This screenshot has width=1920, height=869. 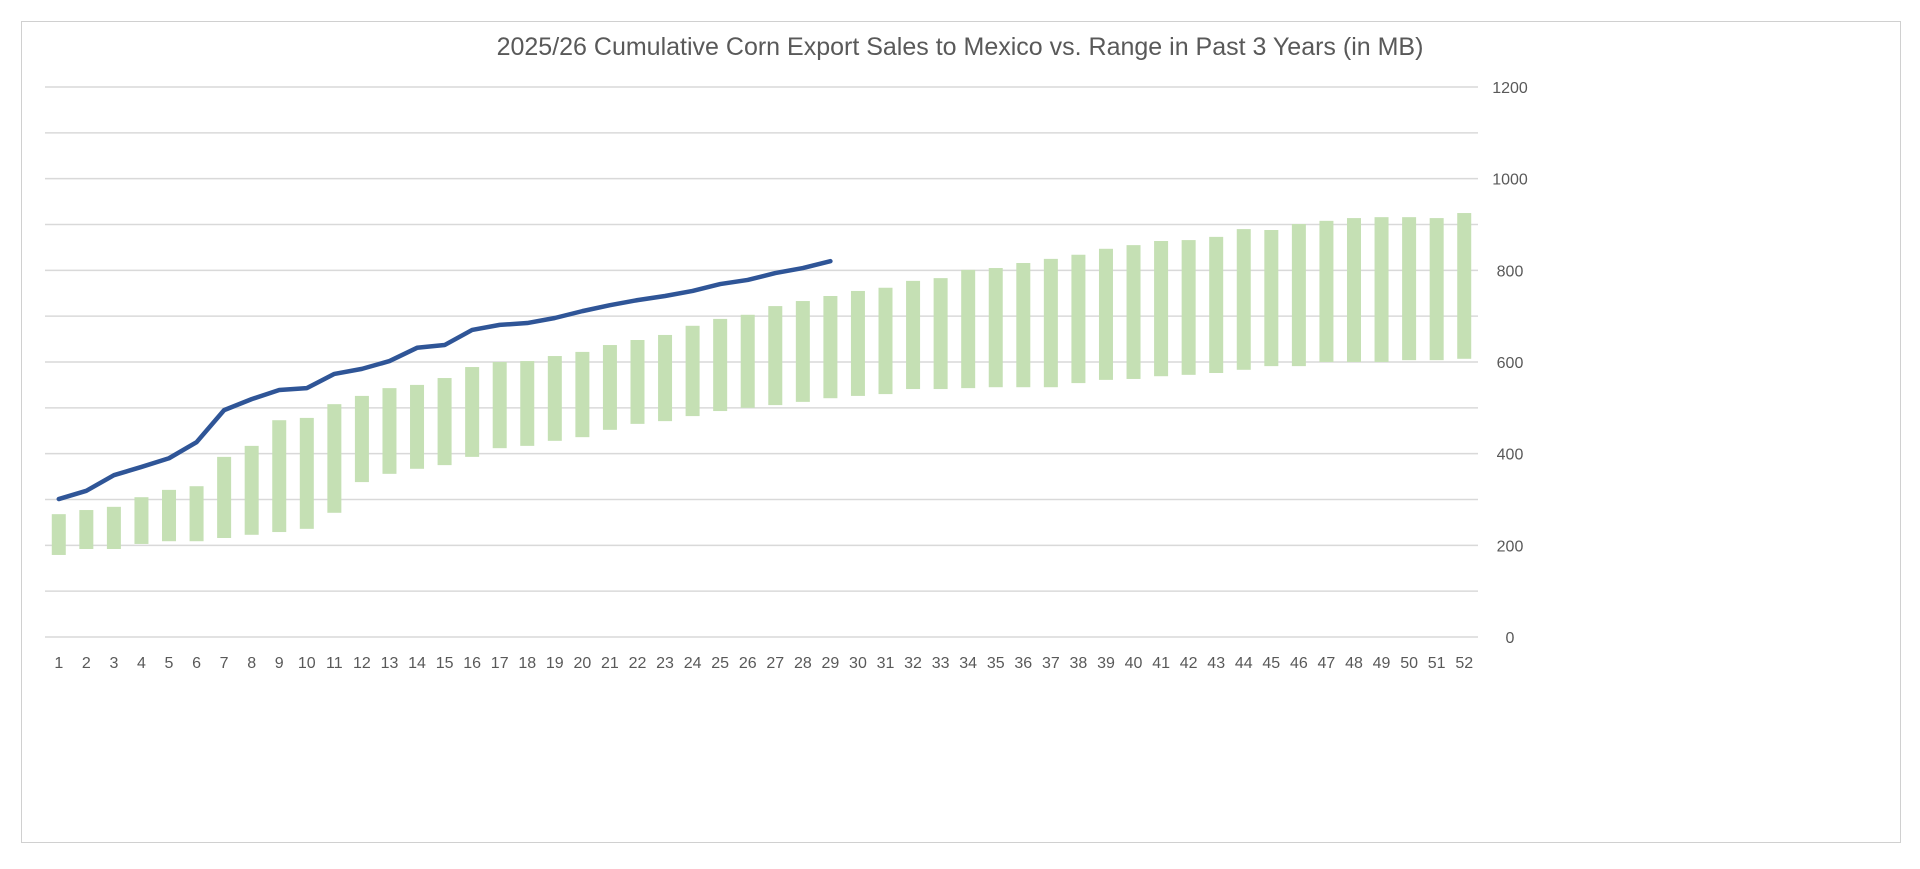 I want to click on x-tick-label: 49, so click(x=1382, y=663).